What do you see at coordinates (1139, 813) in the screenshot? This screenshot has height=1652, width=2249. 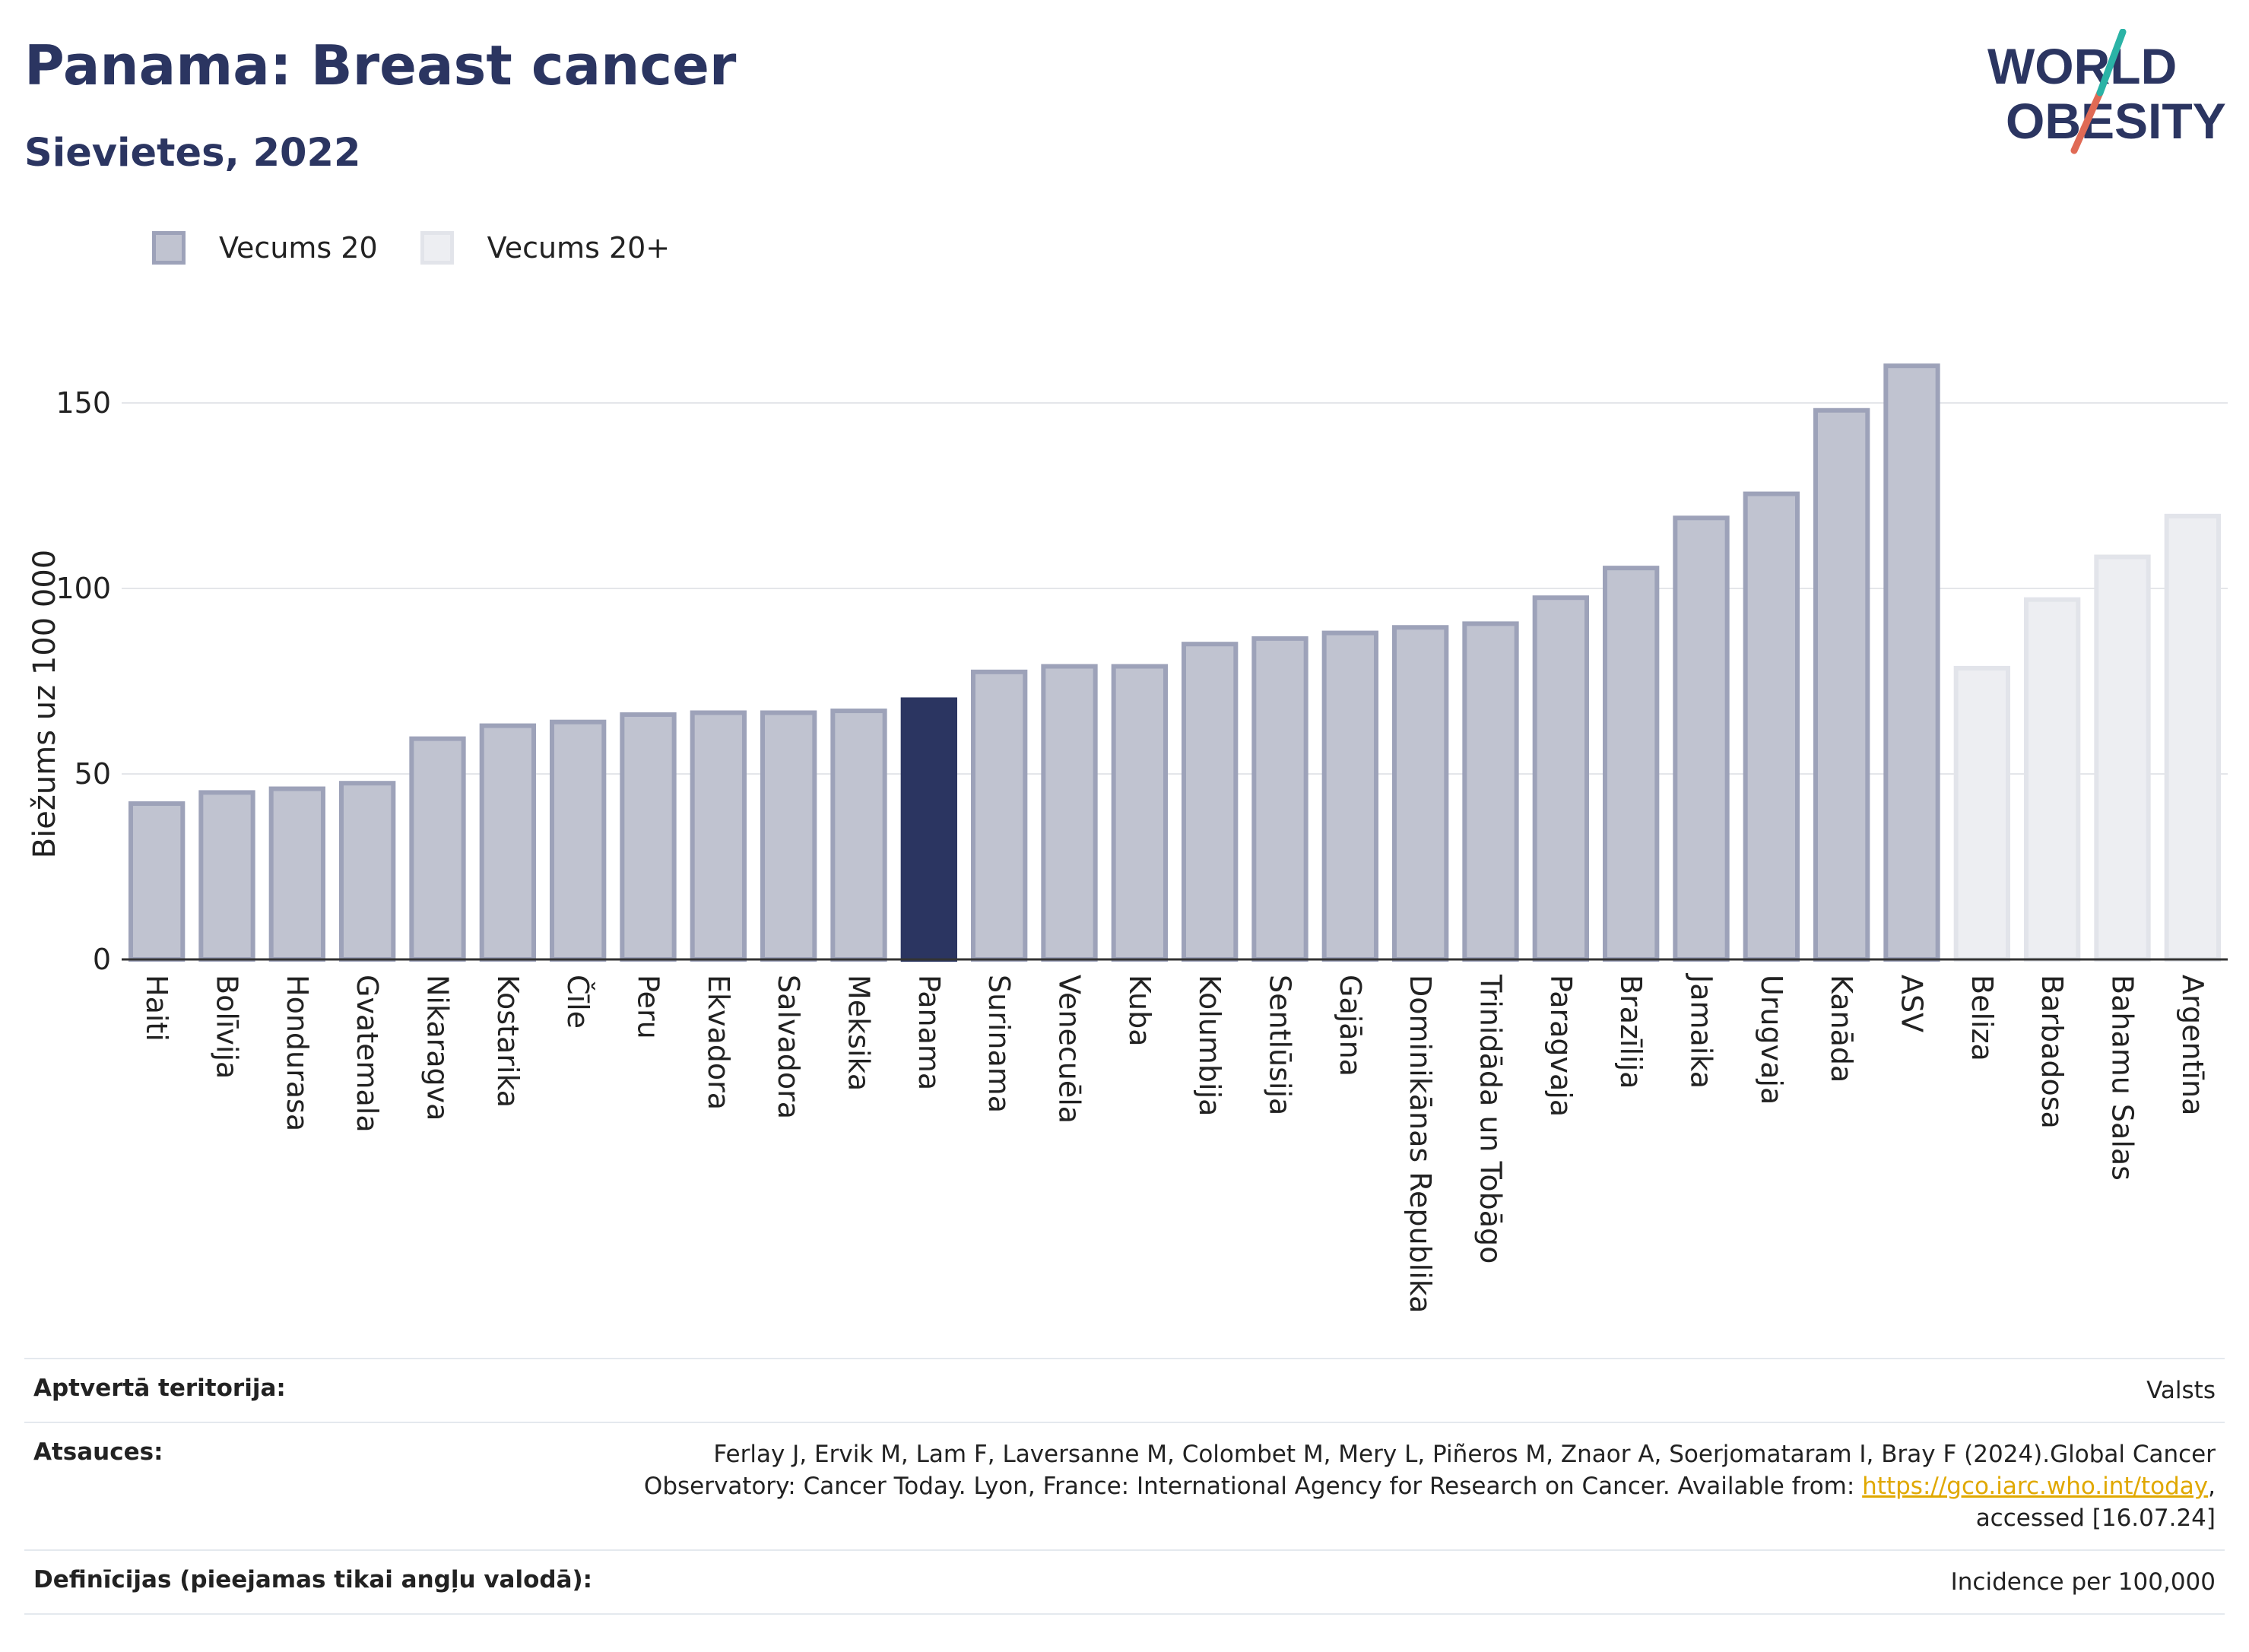 I see `bar-kuba` at bounding box center [1139, 813].